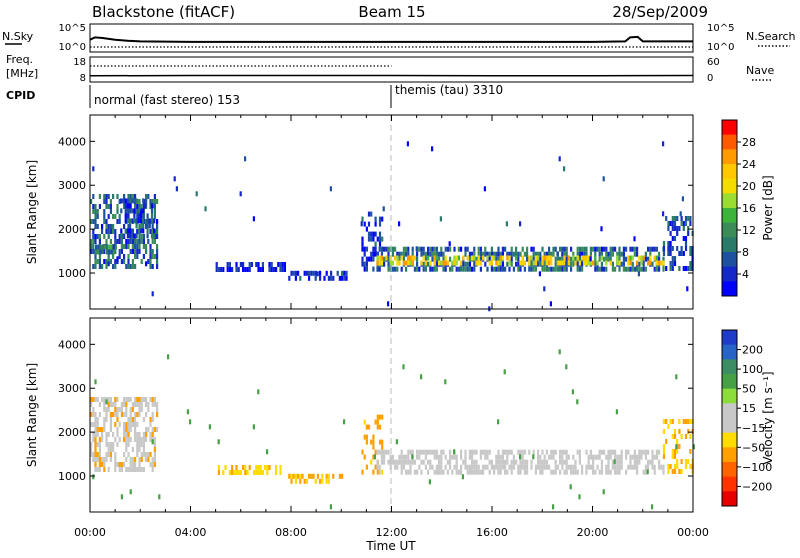 The height and width of the screenshot is (558, 800). What do you see at coordinates (729, 469) in the screenshot?
I see `colorbar-cell` at bounding box center [729, 469].